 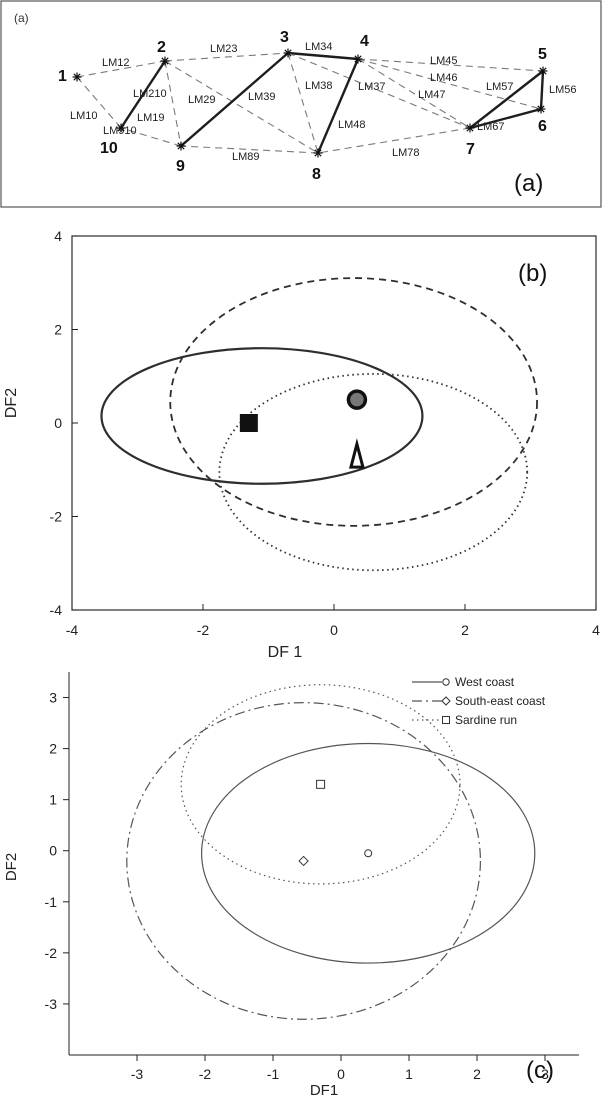 What do you see at coordinates (11, 403) in the screenshot?
I see `panel-b-y-label: DF2` at bounding box center [11, 403].